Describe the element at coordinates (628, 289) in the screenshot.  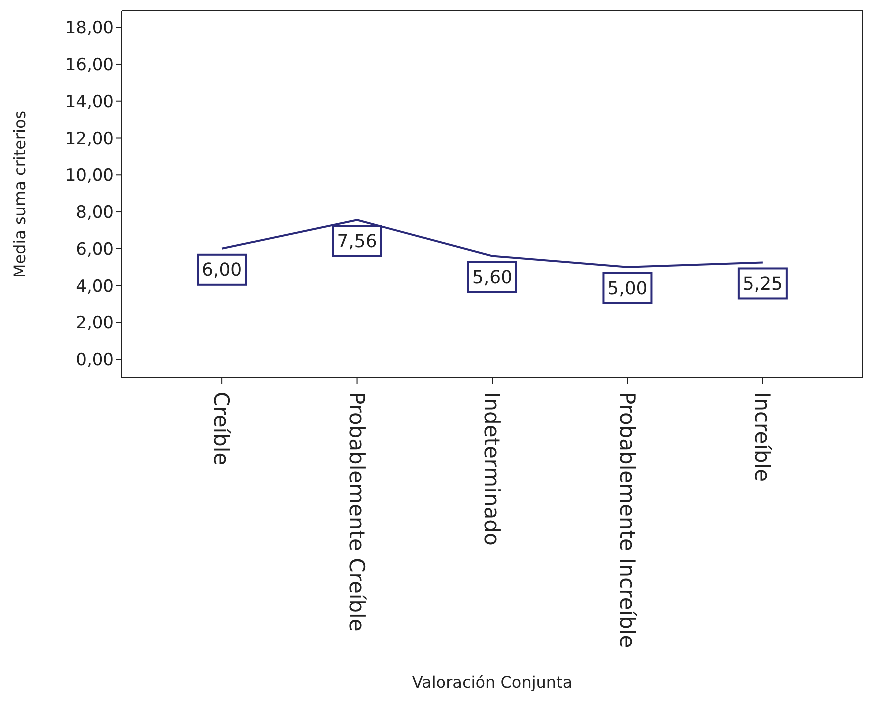
I see `data-label: 5,00` at that location.